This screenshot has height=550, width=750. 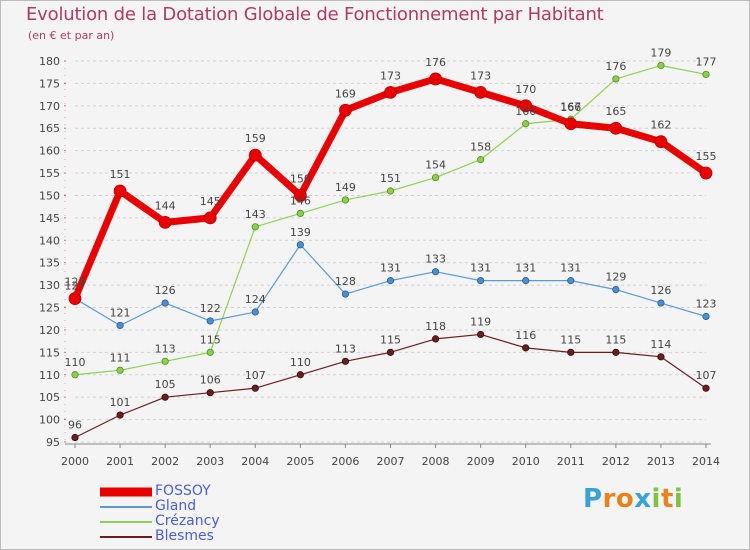 I want to click on y-tick-label: 165, so click(x=49, y=128).